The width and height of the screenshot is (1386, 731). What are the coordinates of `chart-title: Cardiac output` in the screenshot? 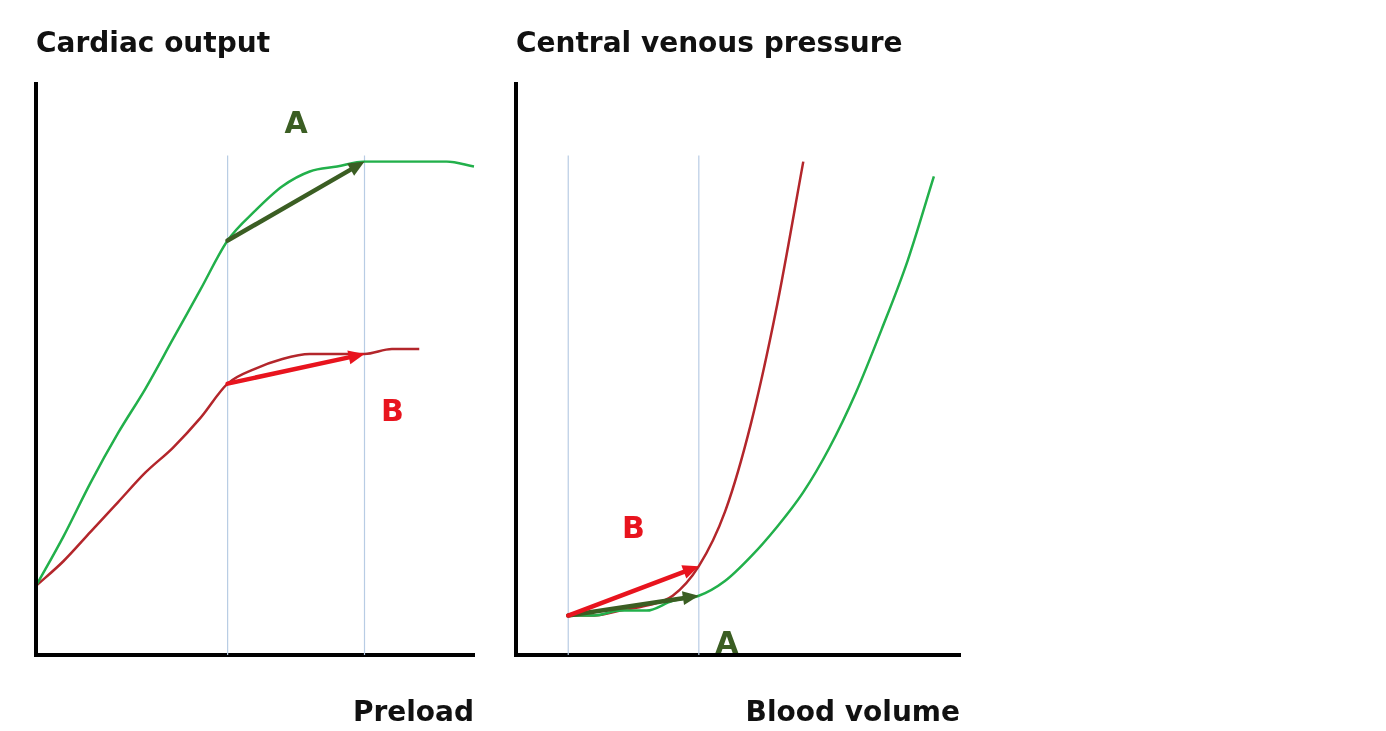 It's located at (153, 43).